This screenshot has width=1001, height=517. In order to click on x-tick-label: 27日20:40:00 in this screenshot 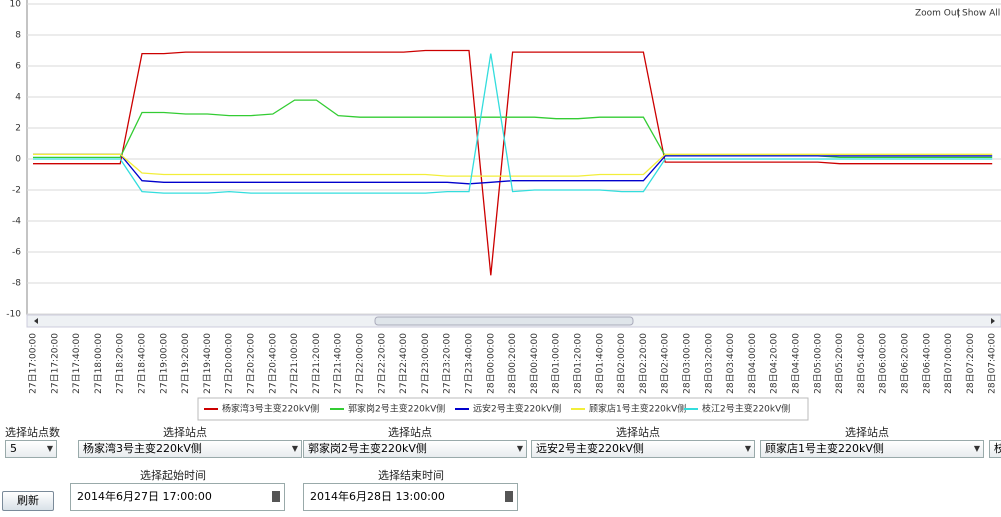, I will do `click(272, 363)`.